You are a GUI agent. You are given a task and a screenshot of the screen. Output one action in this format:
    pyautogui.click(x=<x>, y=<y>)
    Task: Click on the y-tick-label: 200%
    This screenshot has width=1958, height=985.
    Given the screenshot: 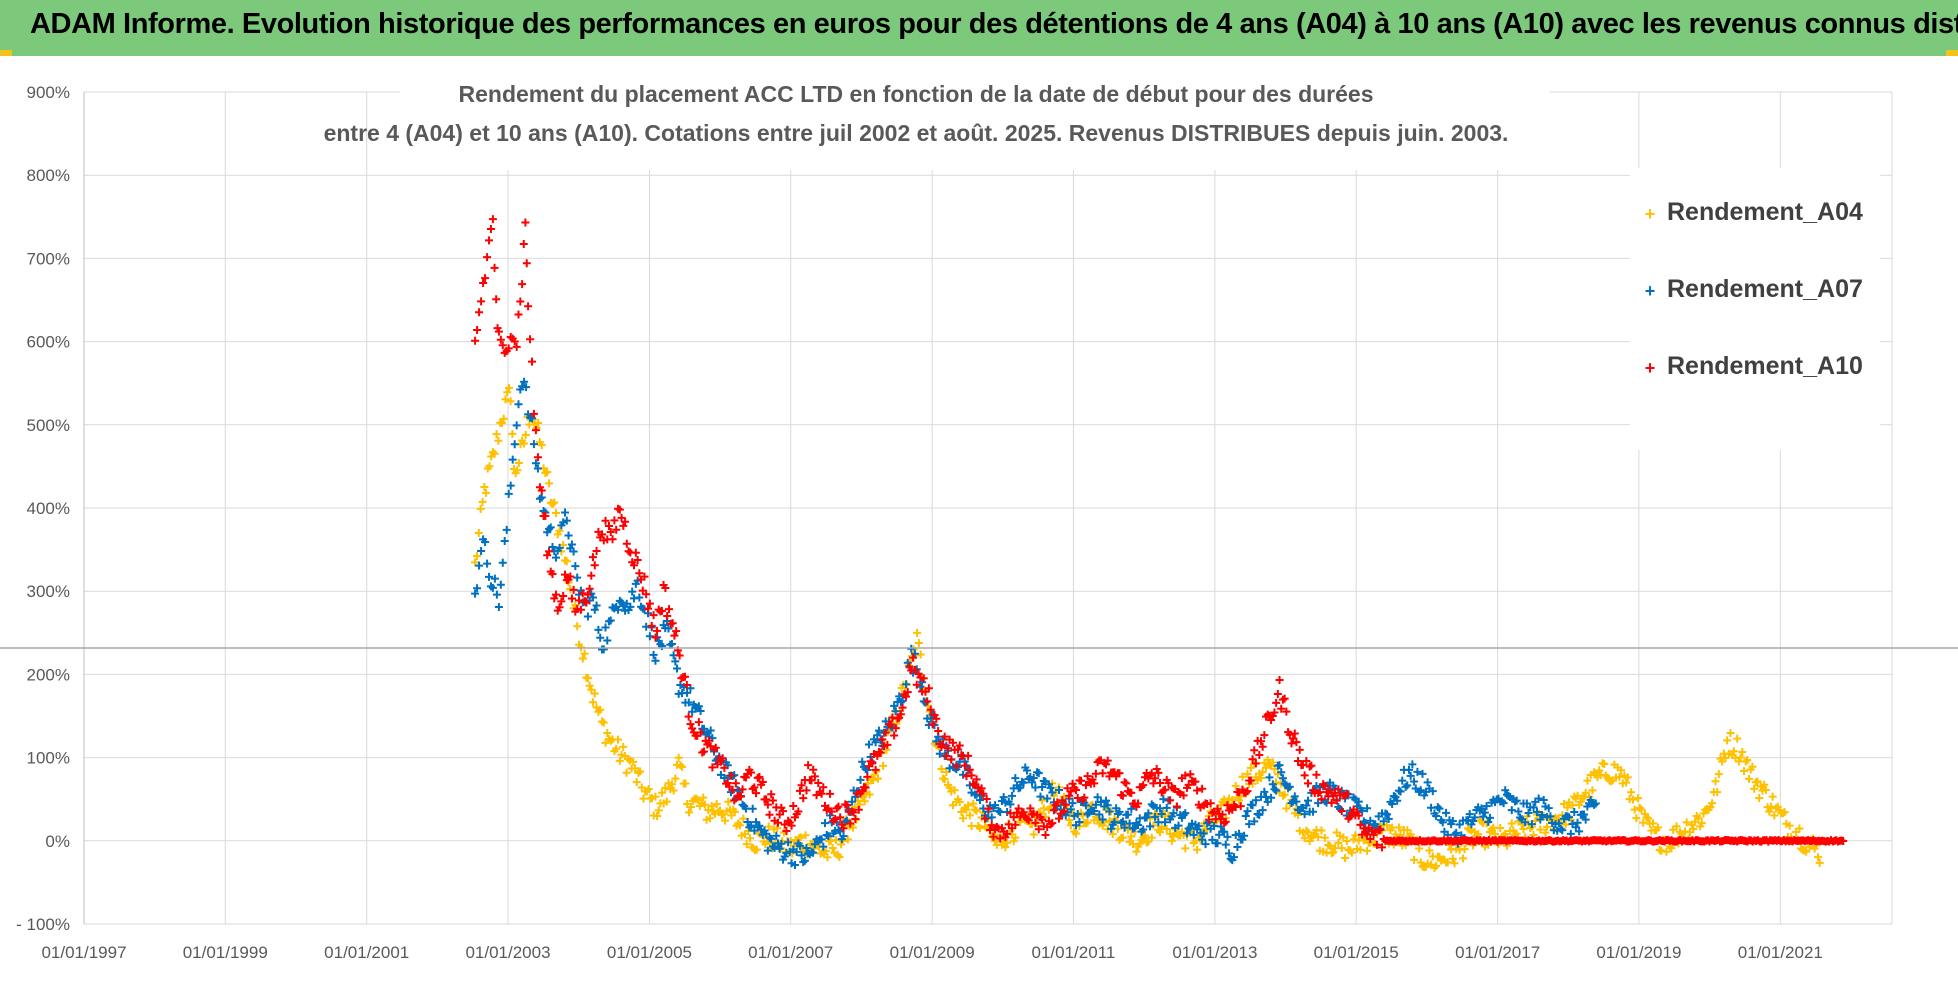 What is the action you would take?
    pyautogui.click(x=48, y=674)
    